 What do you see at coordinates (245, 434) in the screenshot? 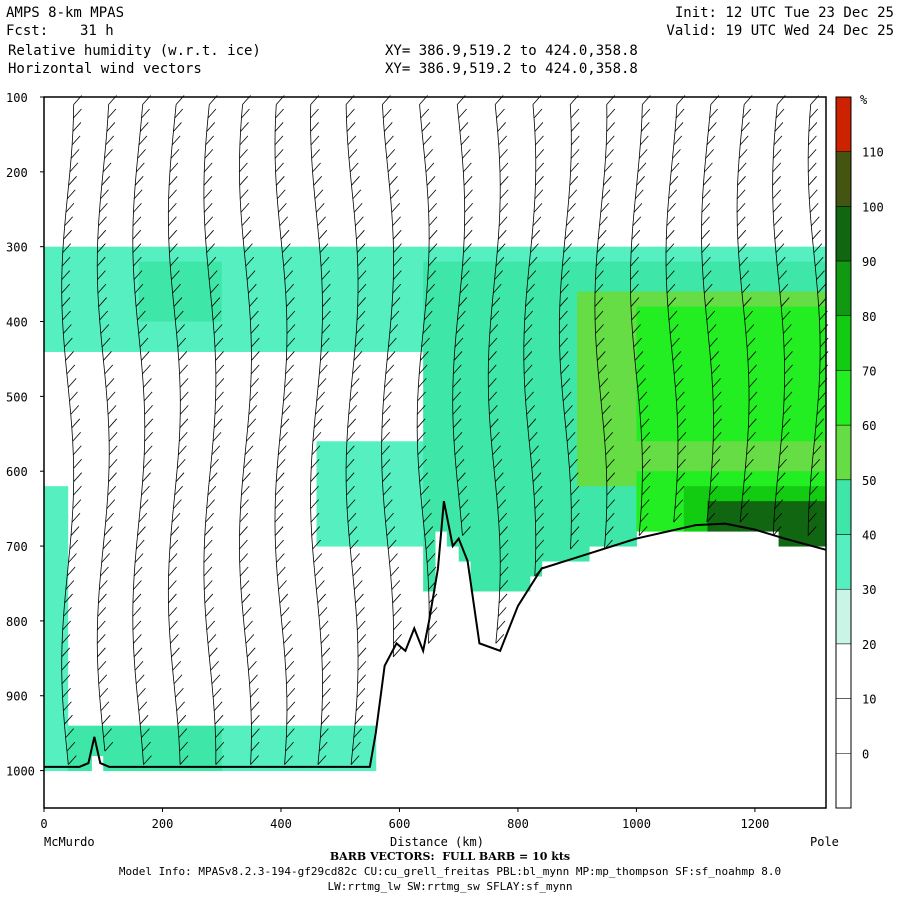
I see `wind-barb-column` at bounding box center [245, 434].